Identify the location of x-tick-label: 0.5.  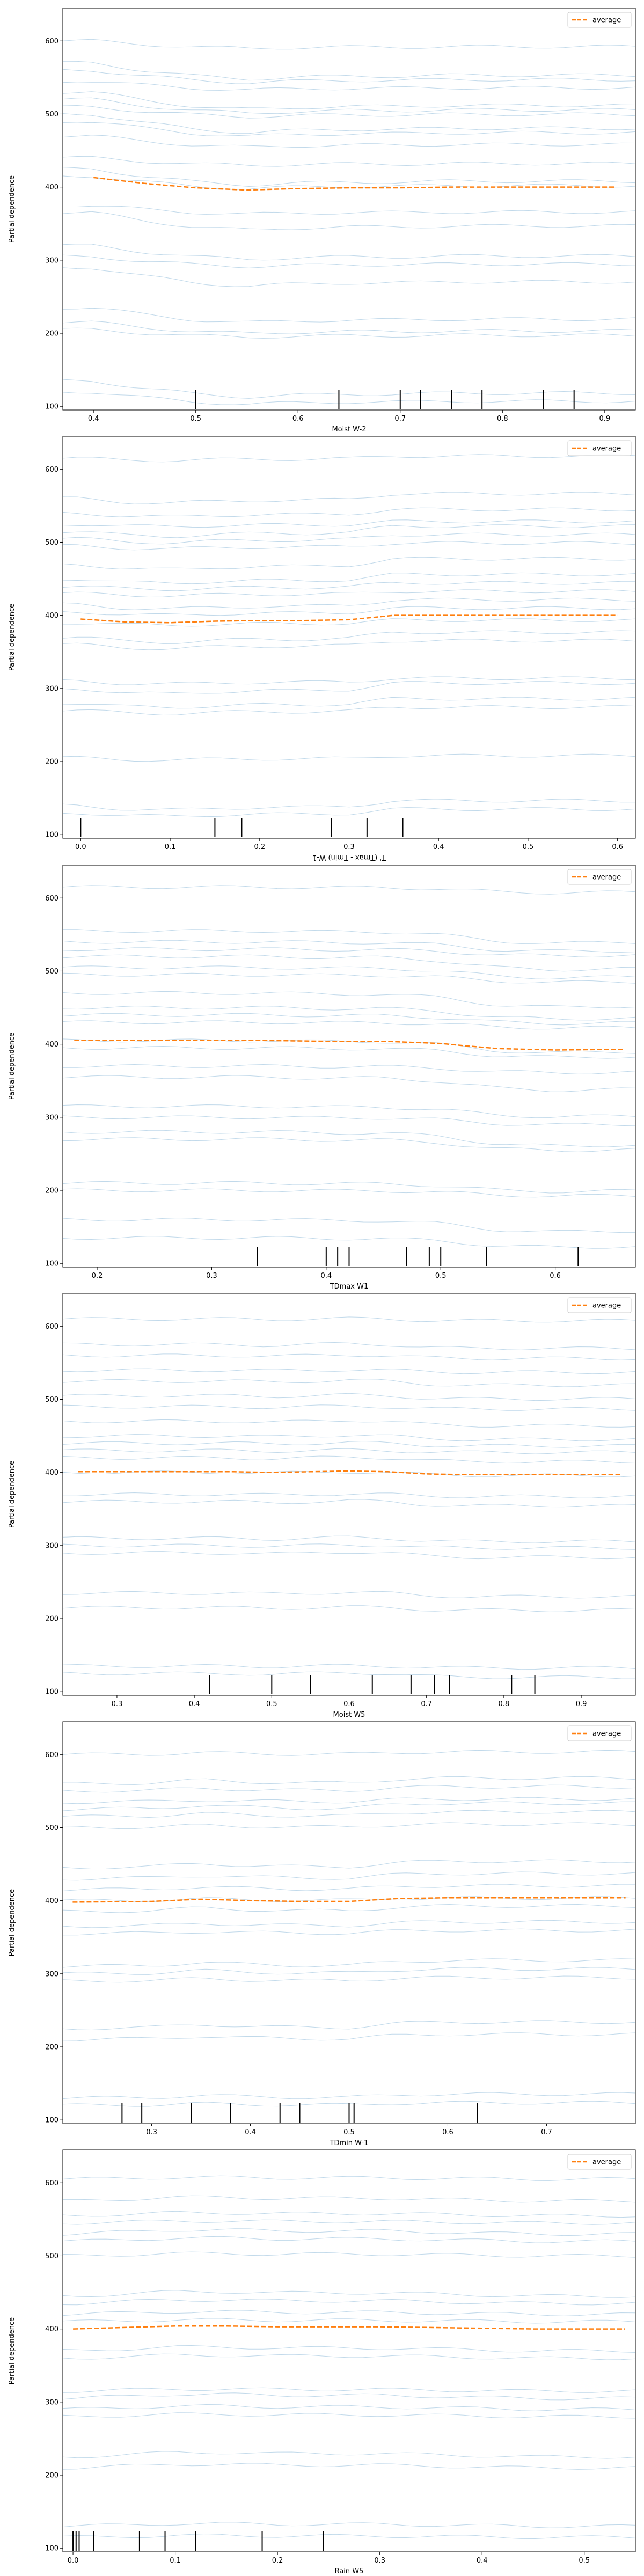
(195, 419).